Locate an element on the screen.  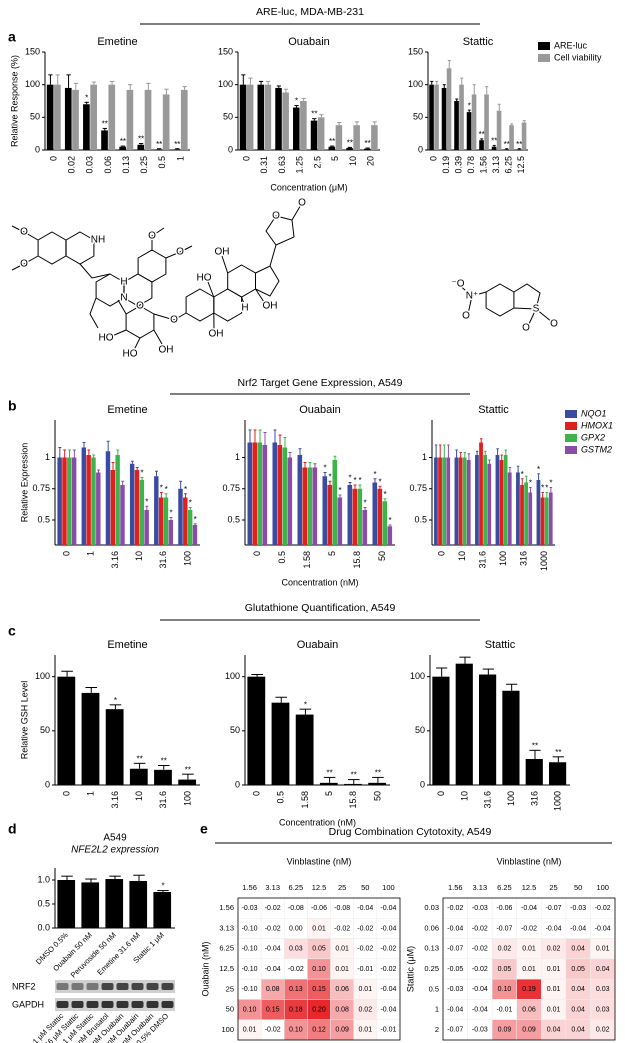
cell-label: 0.12 is located at coordinates (319, 1030).